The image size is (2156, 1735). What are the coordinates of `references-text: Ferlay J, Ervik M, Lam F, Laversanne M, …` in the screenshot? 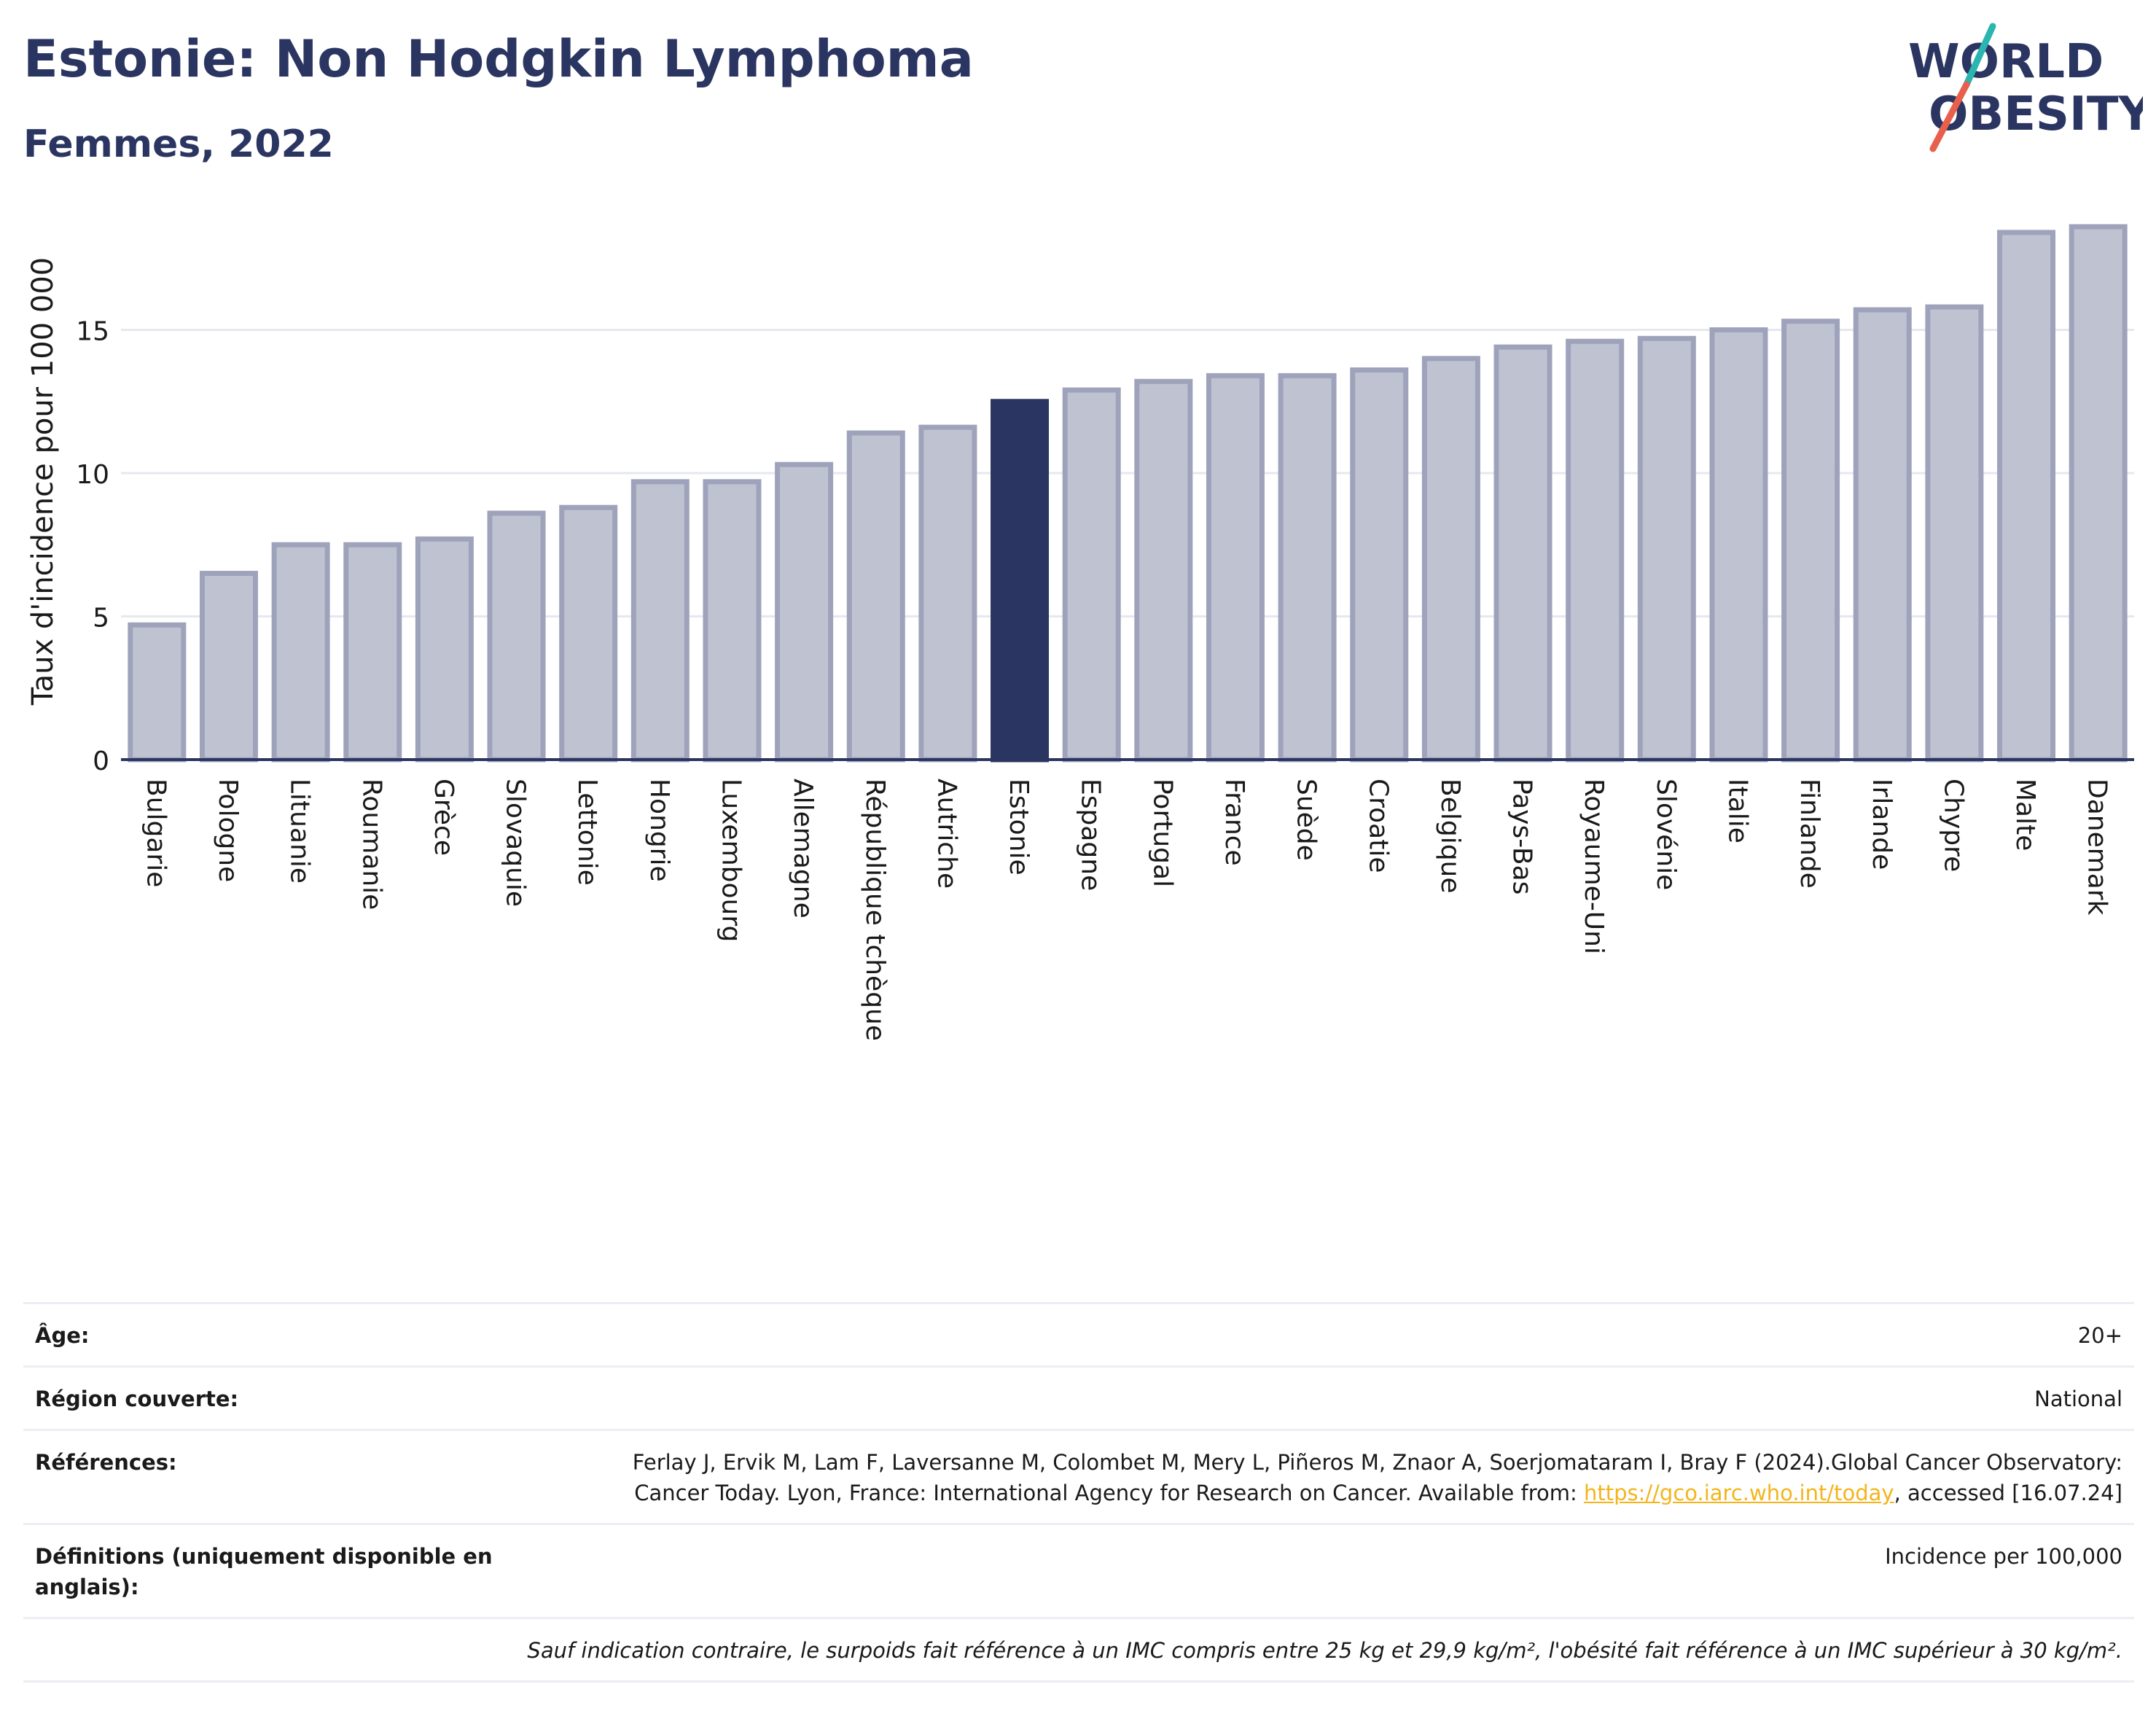 It's located at (1377, 1477).